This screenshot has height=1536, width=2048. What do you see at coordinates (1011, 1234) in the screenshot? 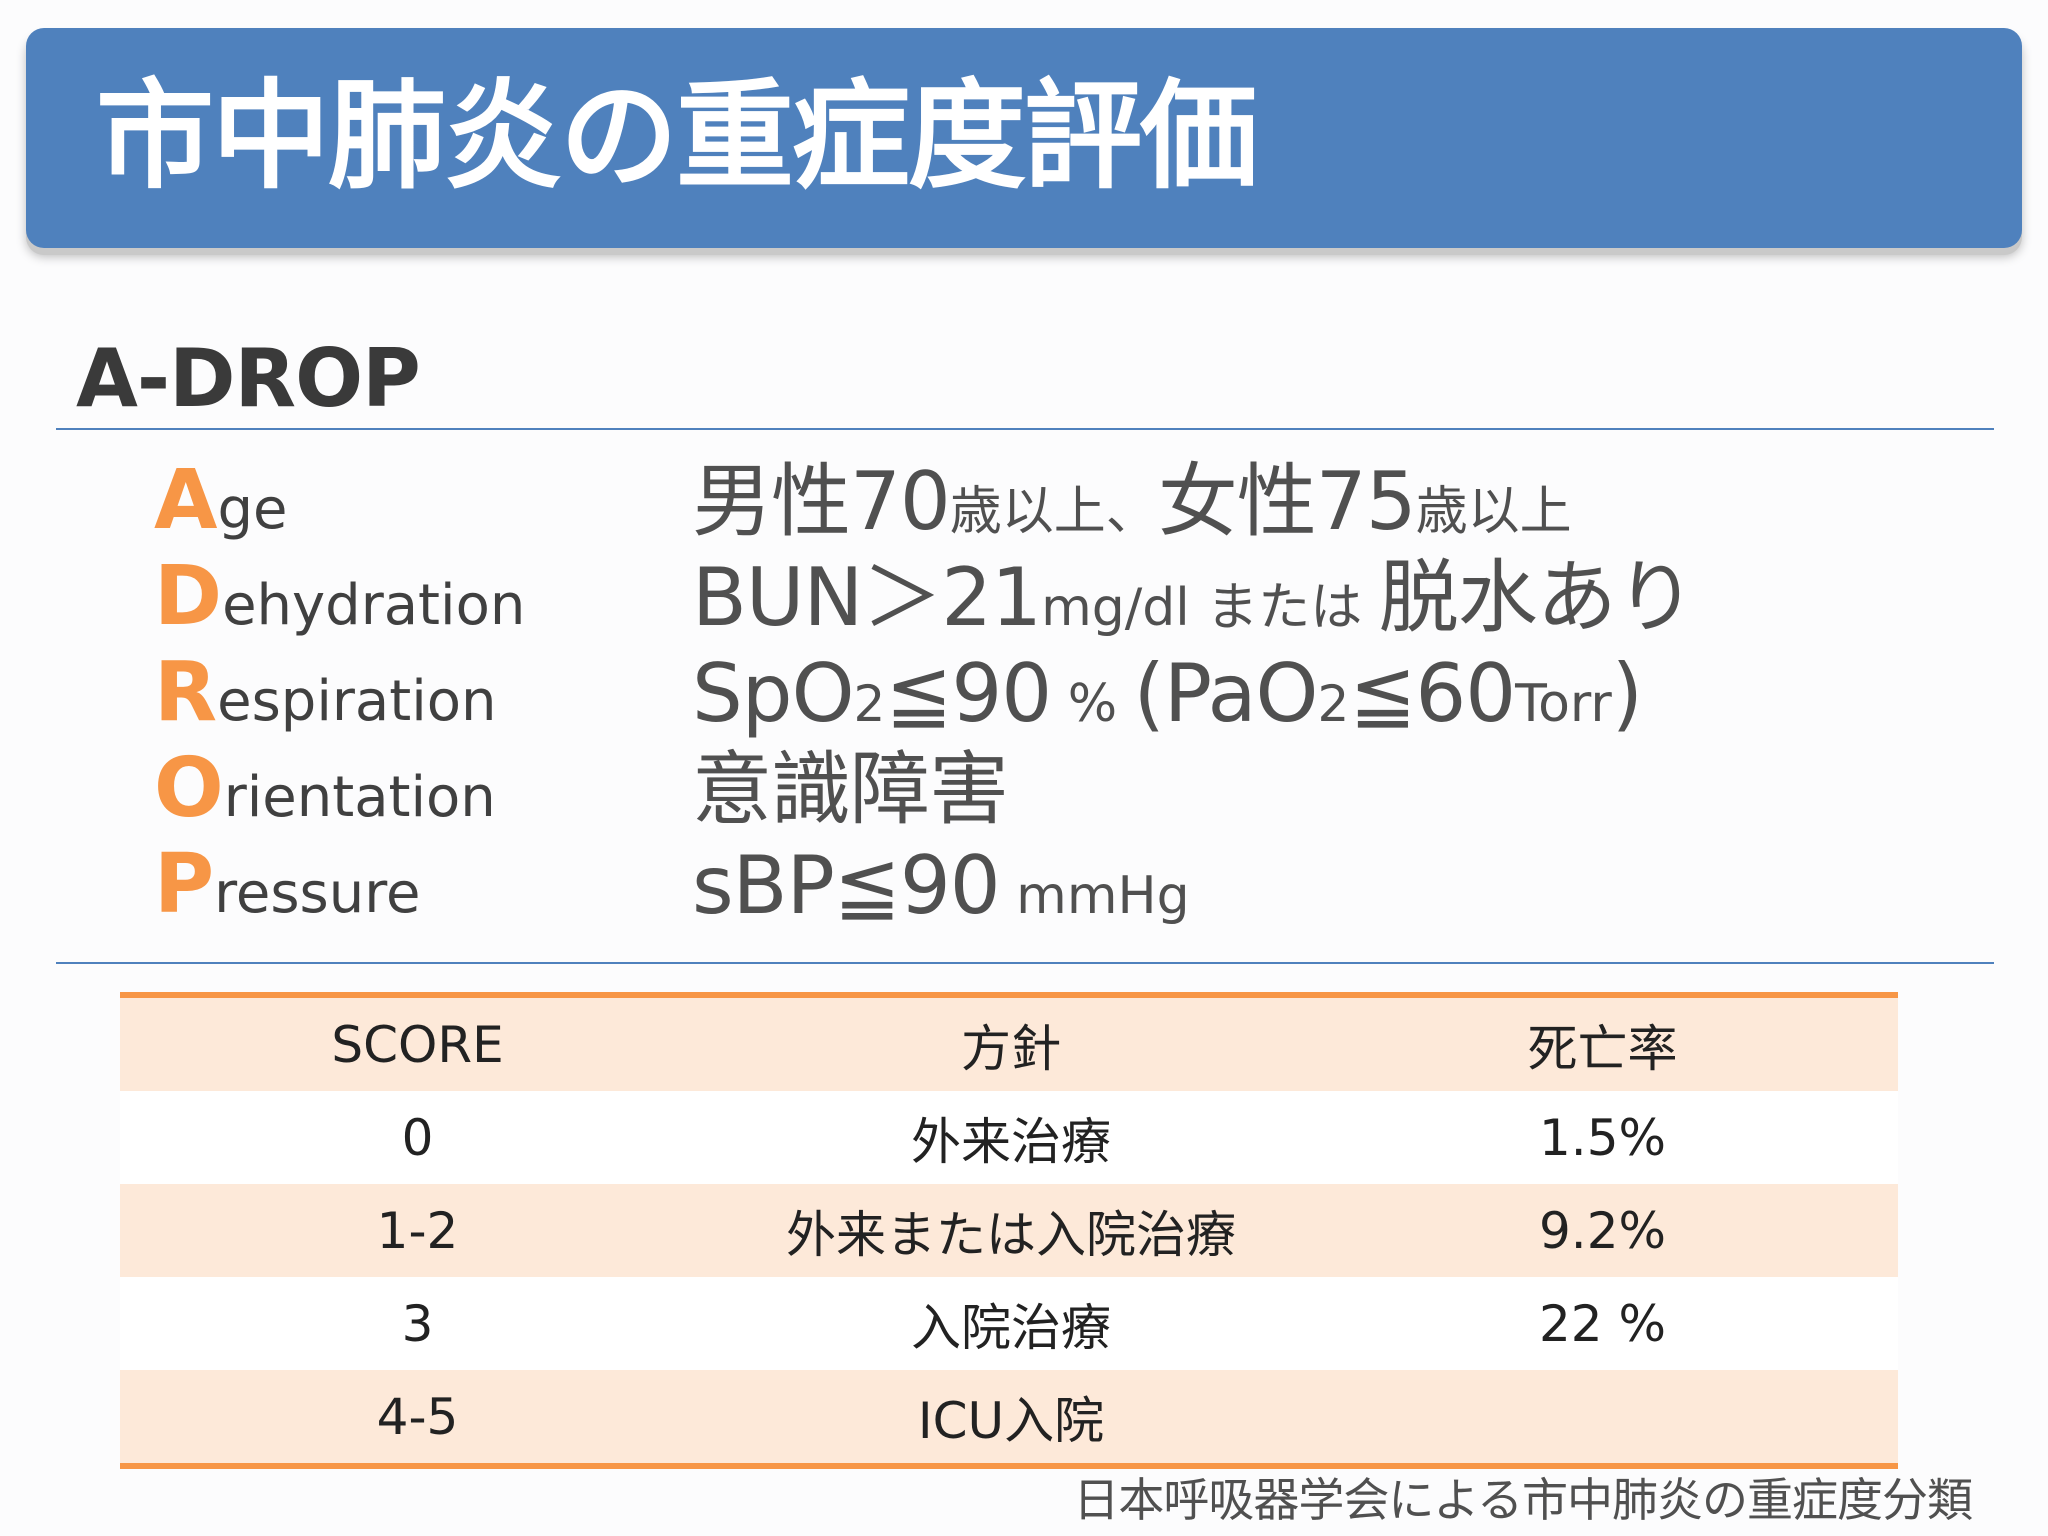
I see `cell-policy: 外来または入院治療` at bounding box center [1011, 1234].